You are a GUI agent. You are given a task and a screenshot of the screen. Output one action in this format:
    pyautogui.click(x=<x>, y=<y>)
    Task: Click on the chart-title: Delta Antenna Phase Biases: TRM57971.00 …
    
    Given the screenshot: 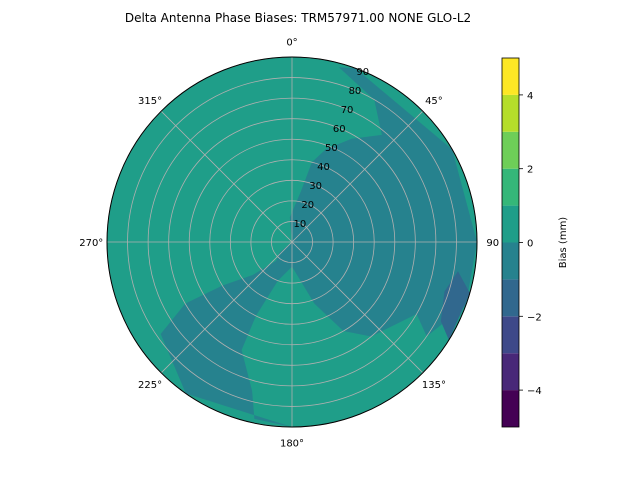 What is the action you would take?
    pyautogui.click(x=298, y=18)
    